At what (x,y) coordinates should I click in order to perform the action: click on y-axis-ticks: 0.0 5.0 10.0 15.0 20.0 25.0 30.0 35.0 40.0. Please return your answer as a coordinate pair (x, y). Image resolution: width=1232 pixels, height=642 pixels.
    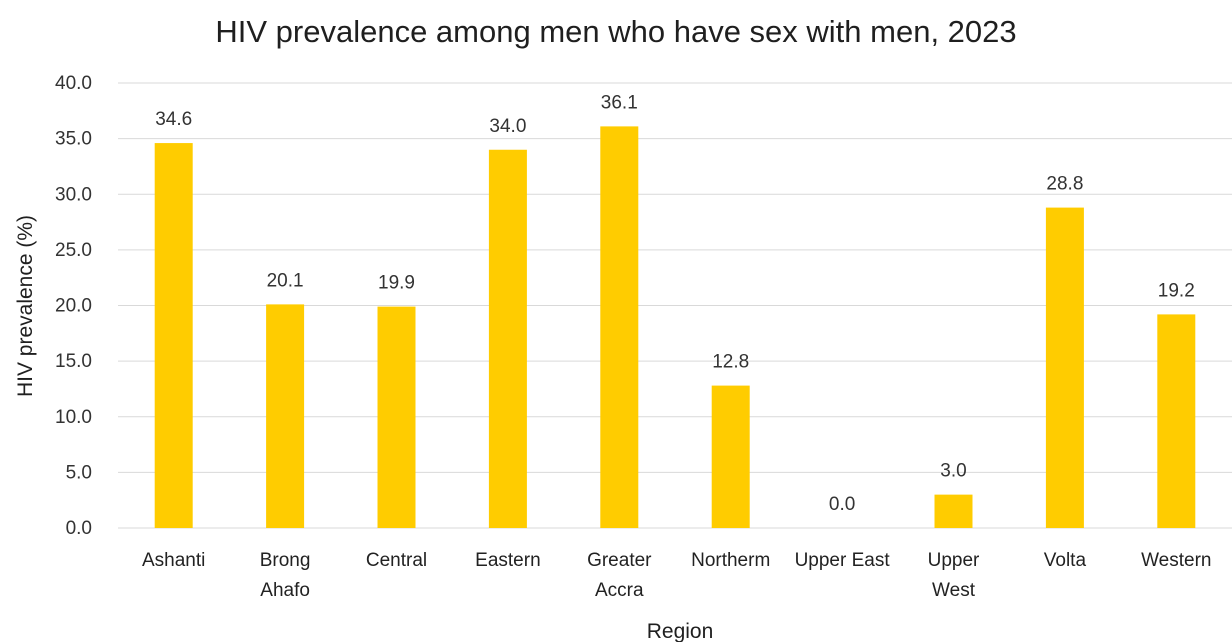
    Looking at the image, I should click on (73, 306).